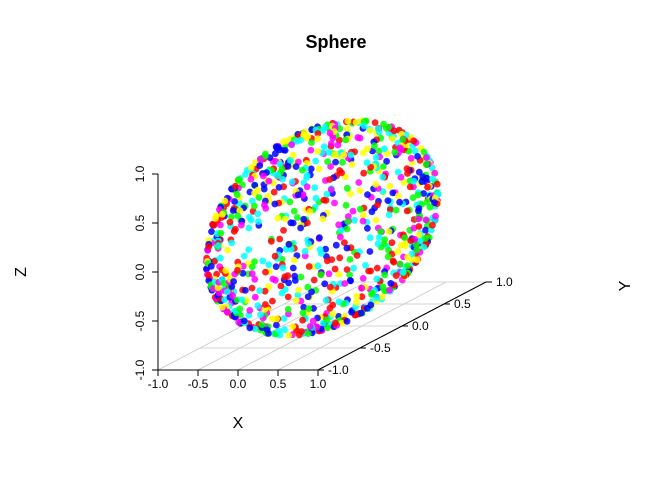 This screenshot has height=480, width=672. I want to click on x-tick-labels: -1.0 -0.5 0.0 0.5 1.0, so click(237, 384).